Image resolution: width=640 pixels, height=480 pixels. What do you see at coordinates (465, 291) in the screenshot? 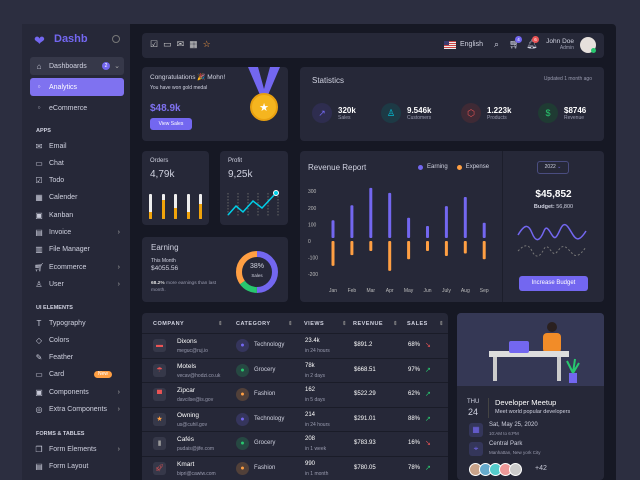
I see `x-tick-label: Aug` at bounding box center [465, 291].